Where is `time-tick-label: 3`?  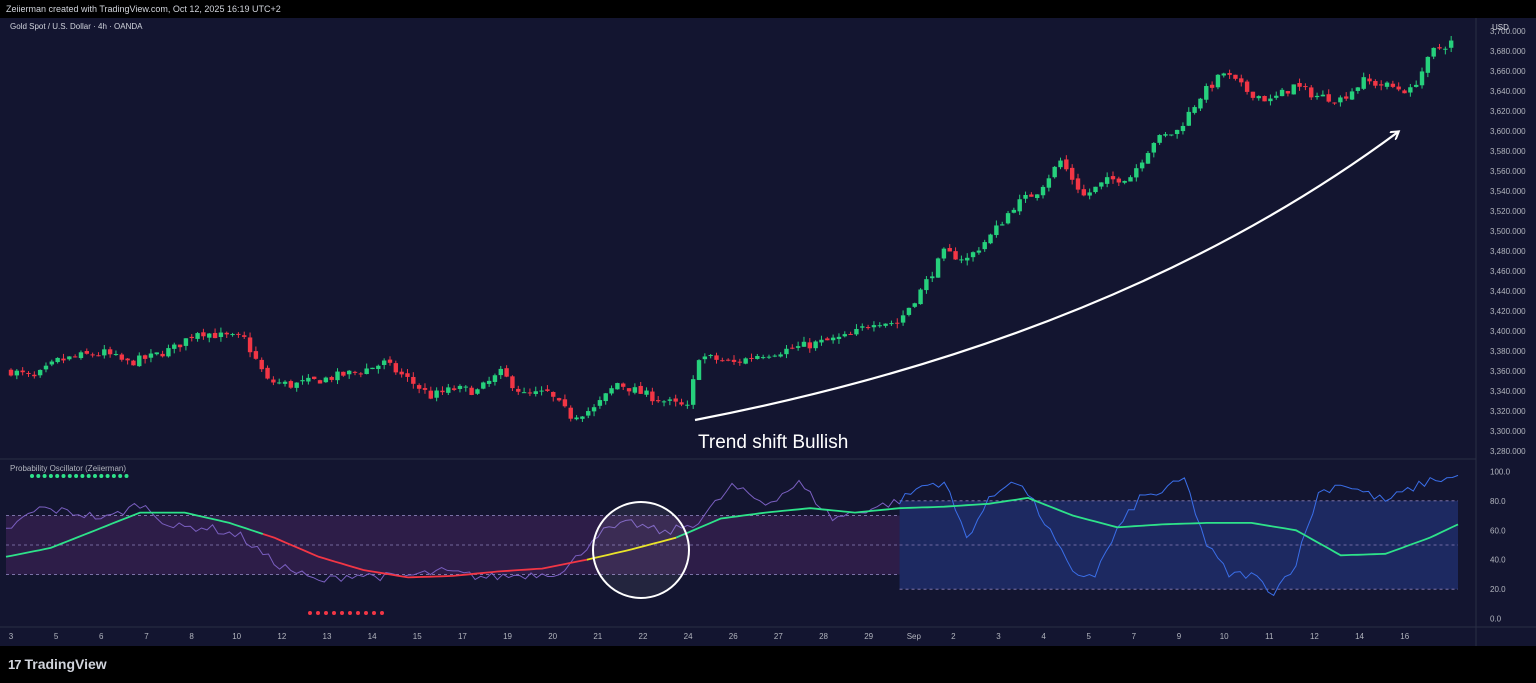
time-tick-label: 3 is located at coordinates (998, 636).